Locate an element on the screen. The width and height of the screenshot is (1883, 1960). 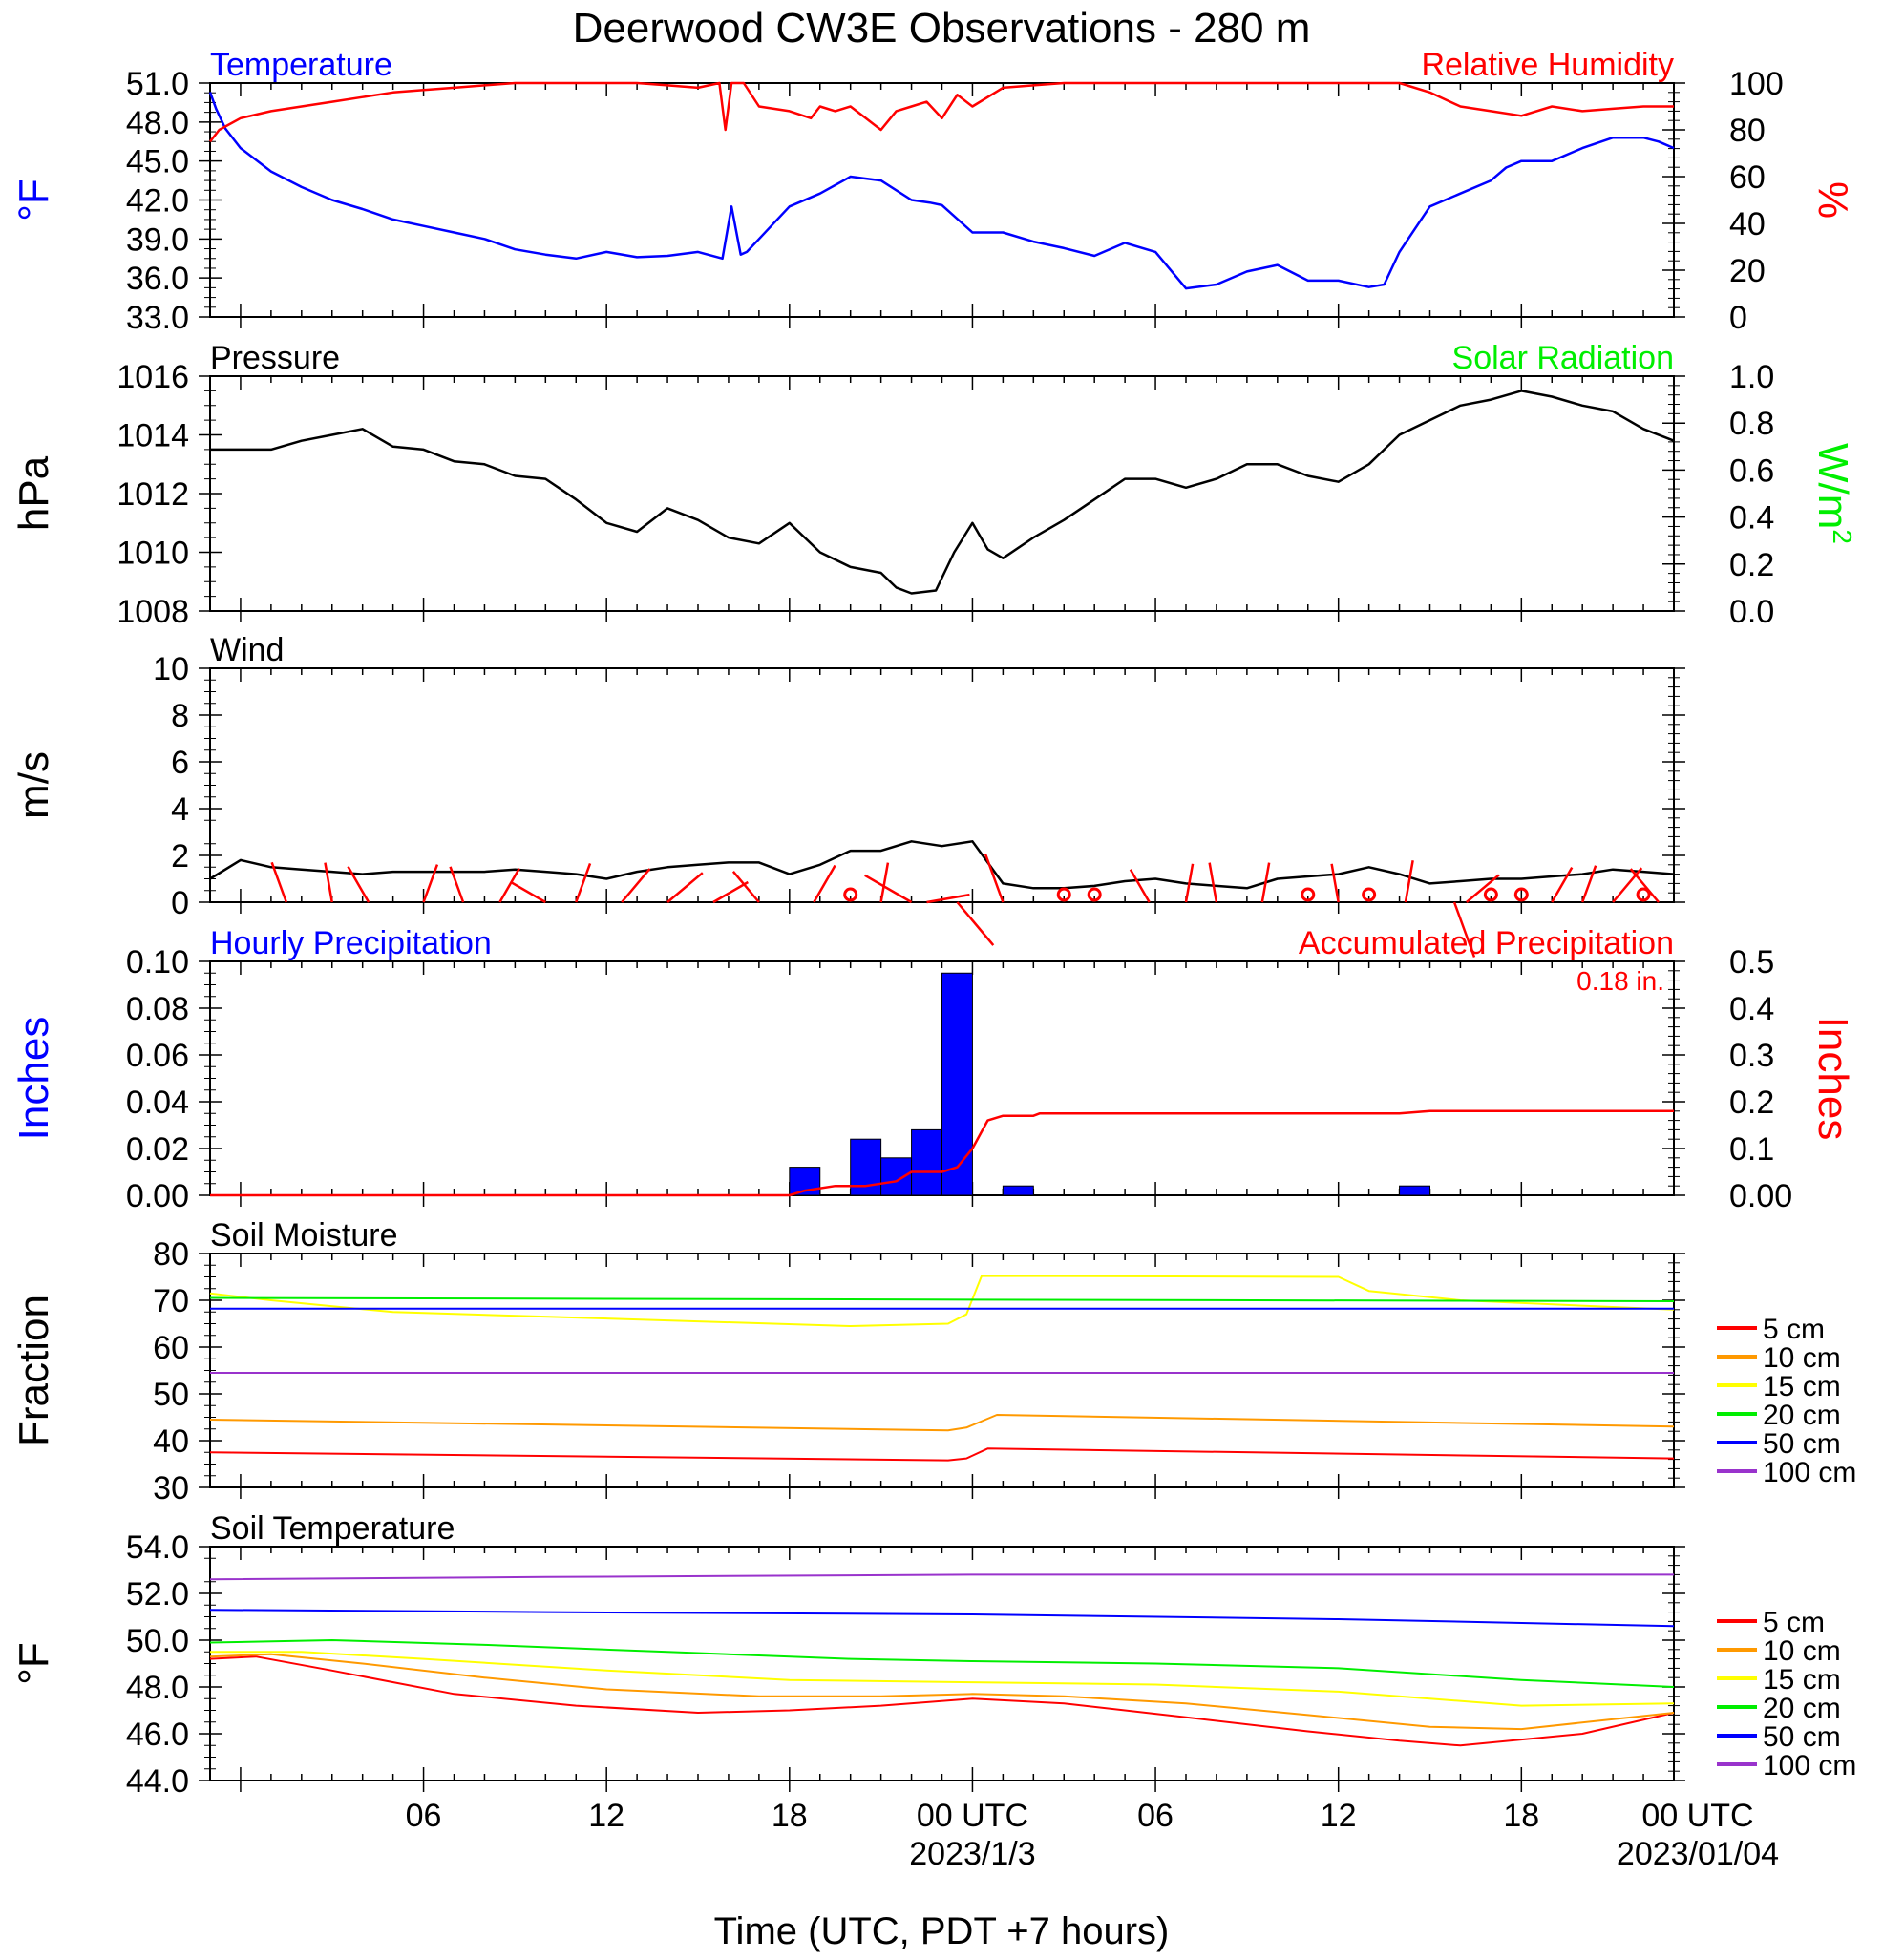
y-tick-label-right: 0.3 is located at coordinates (1751, 1056).